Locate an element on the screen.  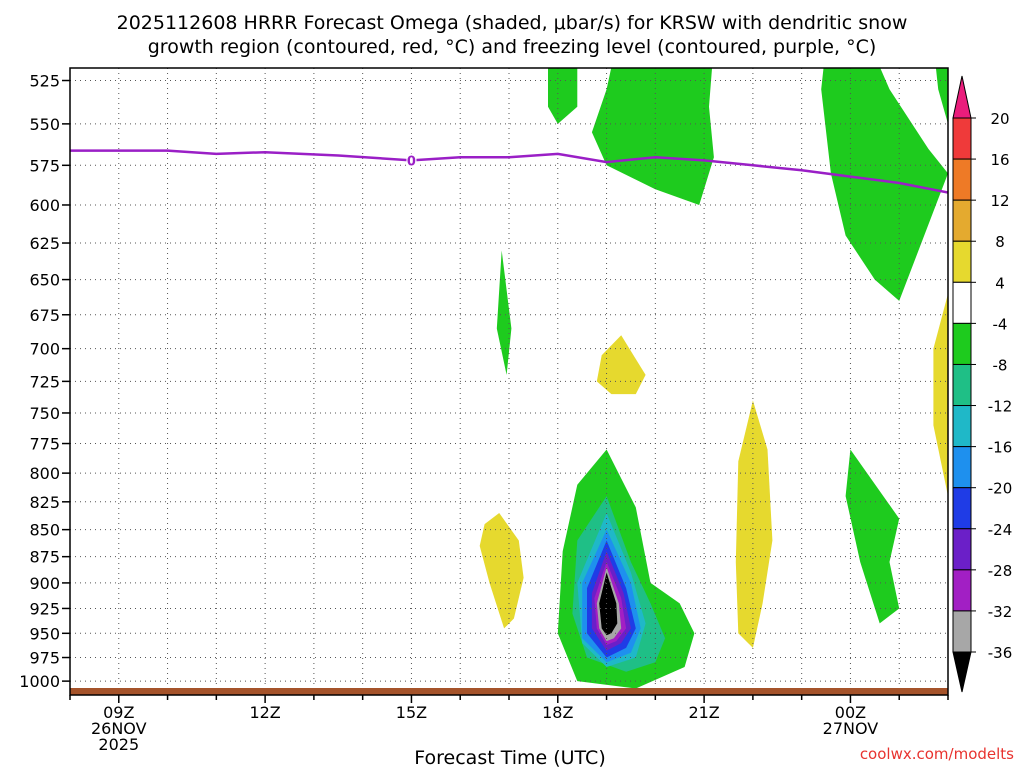
colorbar-label: 20 is located at coordinates (999, 119).